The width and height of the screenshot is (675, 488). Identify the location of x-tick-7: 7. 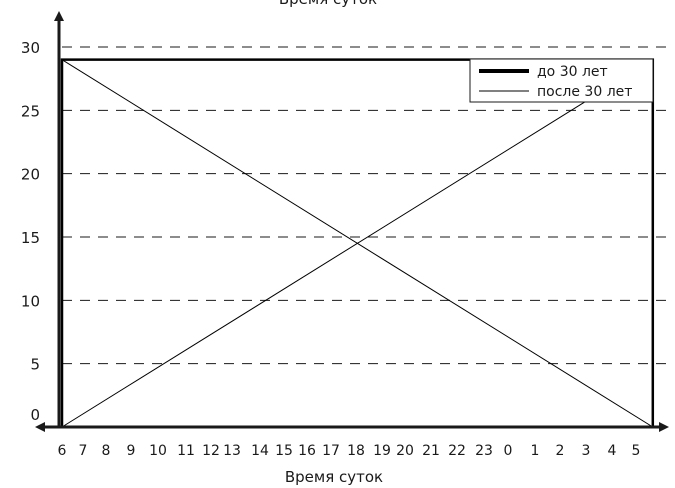
(83, 451).